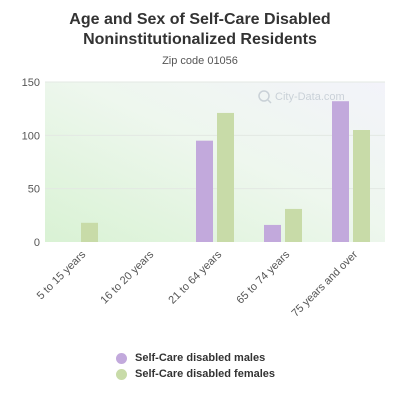 Image resolution: width=400 pixels, height=400 pixels. I want to click on watermark-handle, so click(269, 101).